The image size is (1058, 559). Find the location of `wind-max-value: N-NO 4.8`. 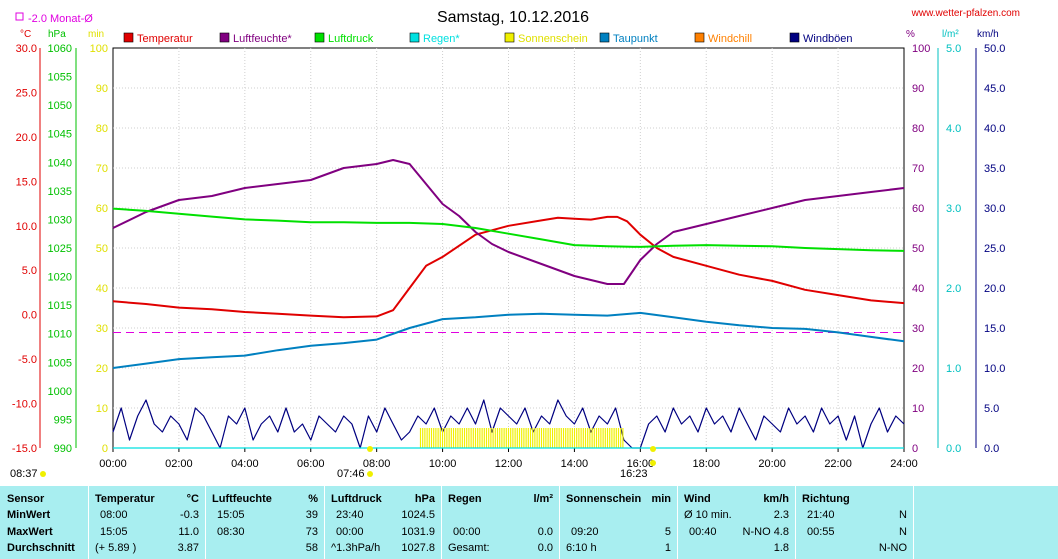

wind-max-value: N-NO 4.8 is located at coordinates (765, 532).